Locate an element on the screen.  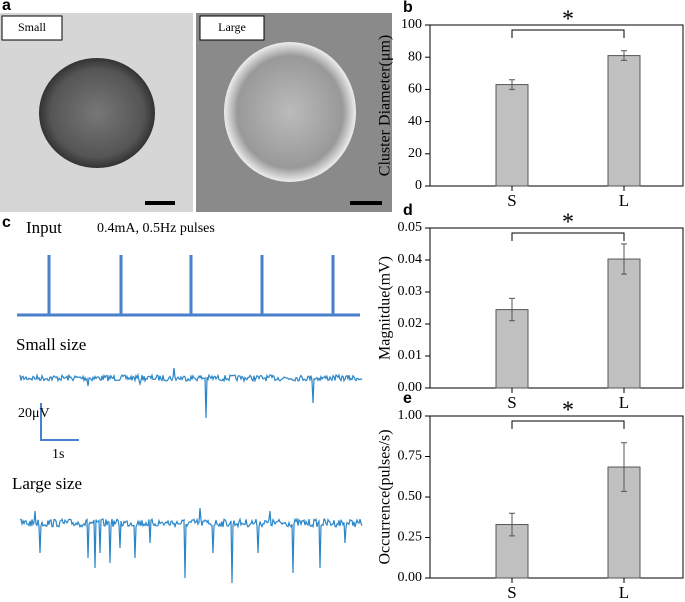
trace-title: Large size is located at coordinates (47, 483).